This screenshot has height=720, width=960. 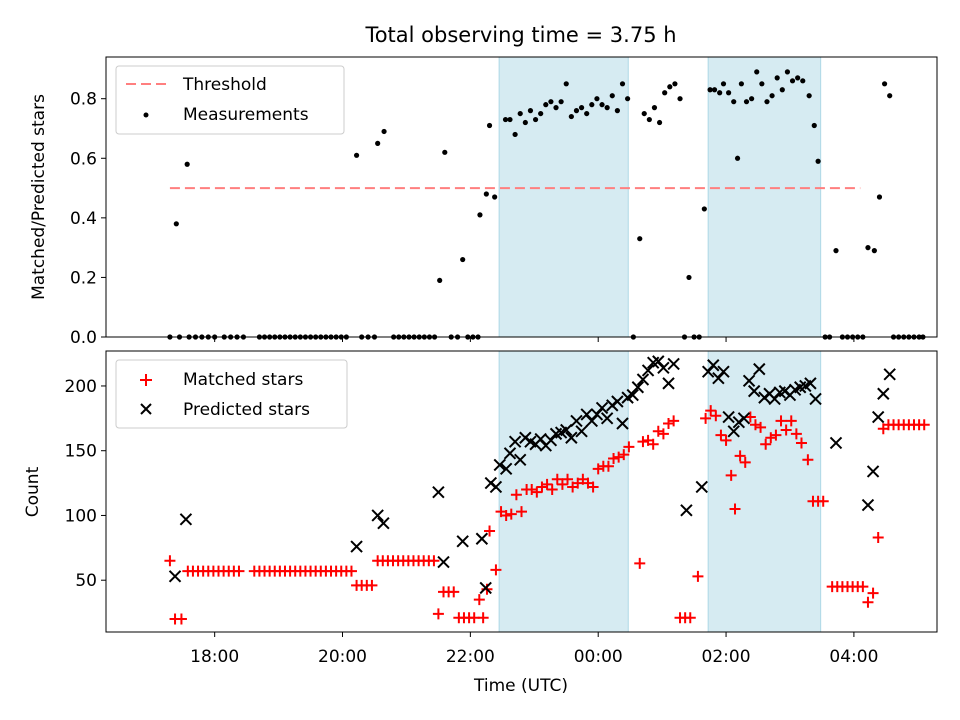 What do you see at coordinates (83, 100) in the screenshot?
I see `y-tick-label: 0.8` at bounding box center [83, 100].